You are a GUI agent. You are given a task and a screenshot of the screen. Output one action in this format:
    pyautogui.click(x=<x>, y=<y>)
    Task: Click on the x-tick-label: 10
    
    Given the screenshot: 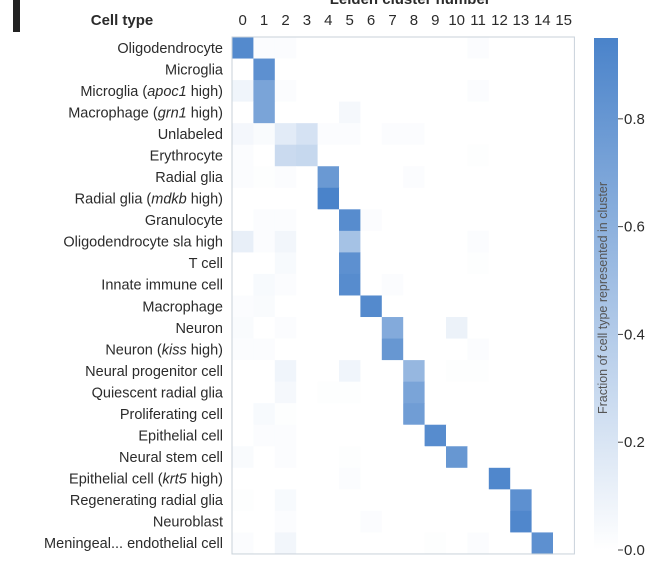 What is the action you would take?
    pyautogui.click(x=456, y=20)
    